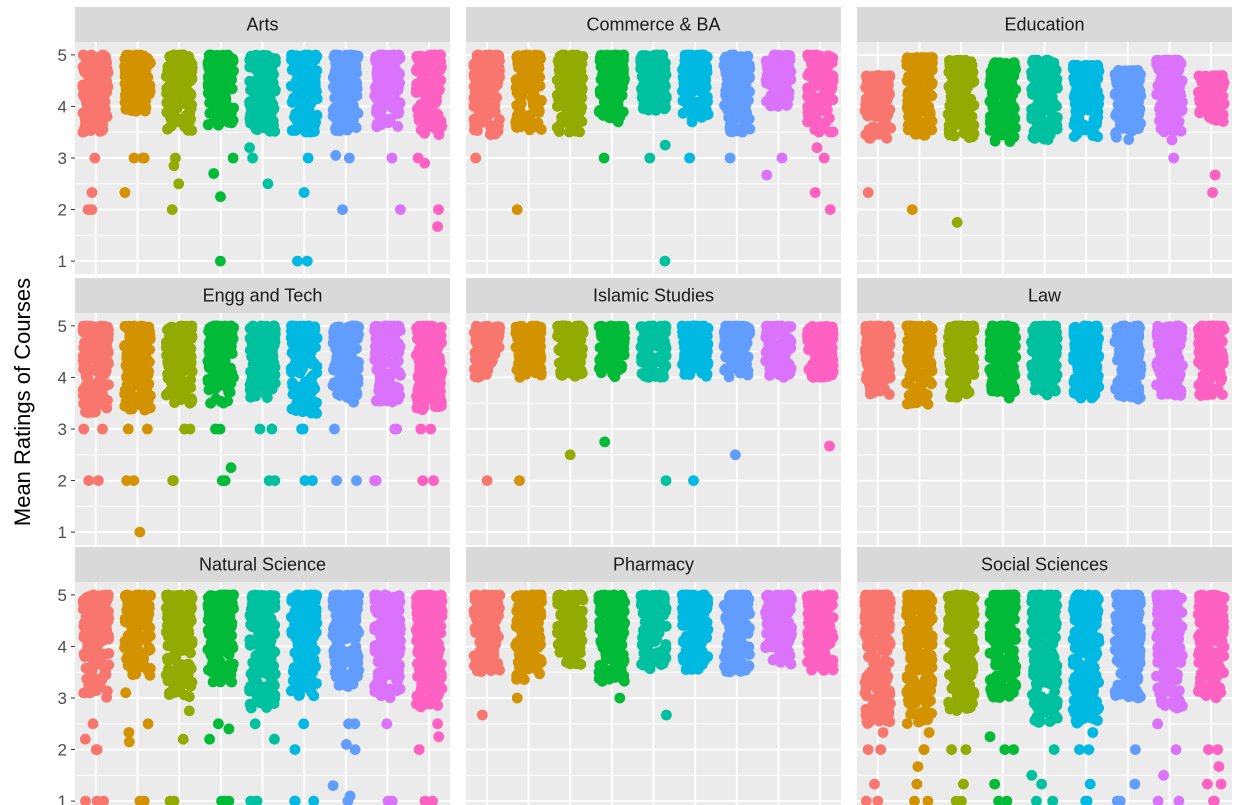 The height and width of the screenshot is (805, 1236). I want to click on y-tick-label: 5, so click(62, 326).